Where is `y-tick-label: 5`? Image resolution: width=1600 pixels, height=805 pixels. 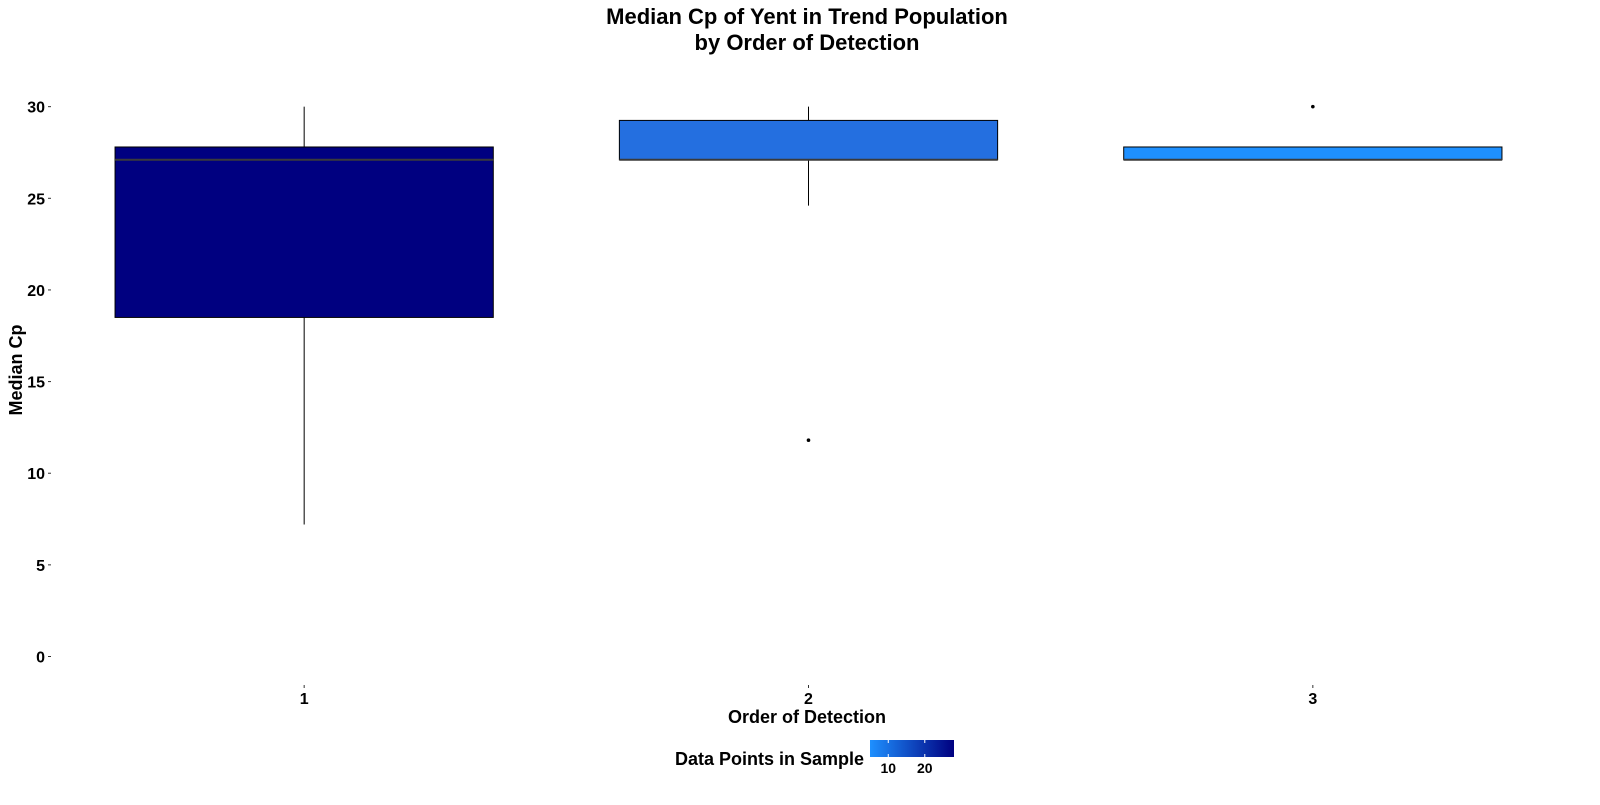 y-tick-label: 5 is located at coordinates (40, 566).